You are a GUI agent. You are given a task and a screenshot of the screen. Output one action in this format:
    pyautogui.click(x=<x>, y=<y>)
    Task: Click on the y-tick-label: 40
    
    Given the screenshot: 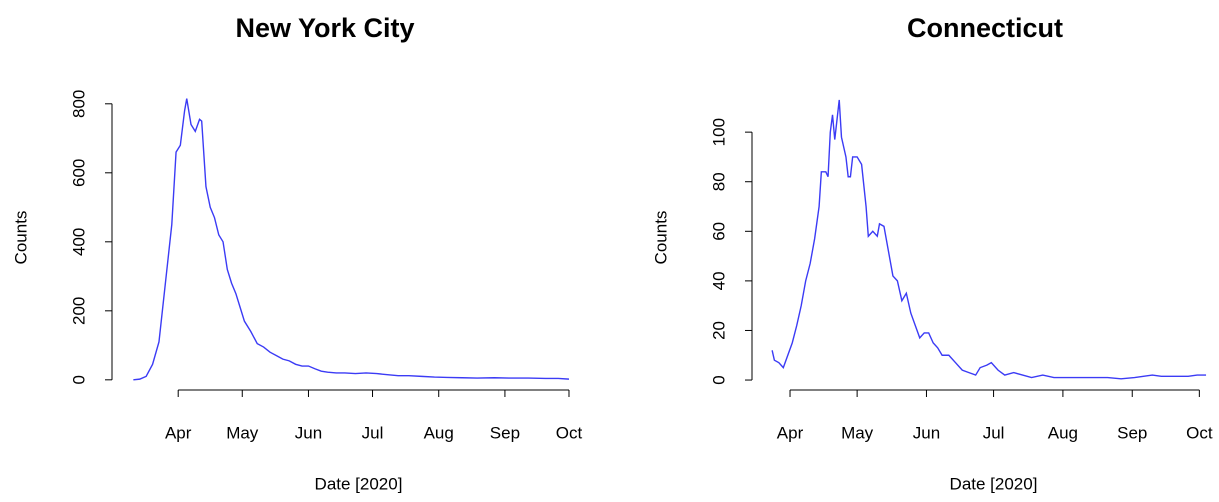 What is the action you would take?
    pyautogui.click(x=718, y=280)
    